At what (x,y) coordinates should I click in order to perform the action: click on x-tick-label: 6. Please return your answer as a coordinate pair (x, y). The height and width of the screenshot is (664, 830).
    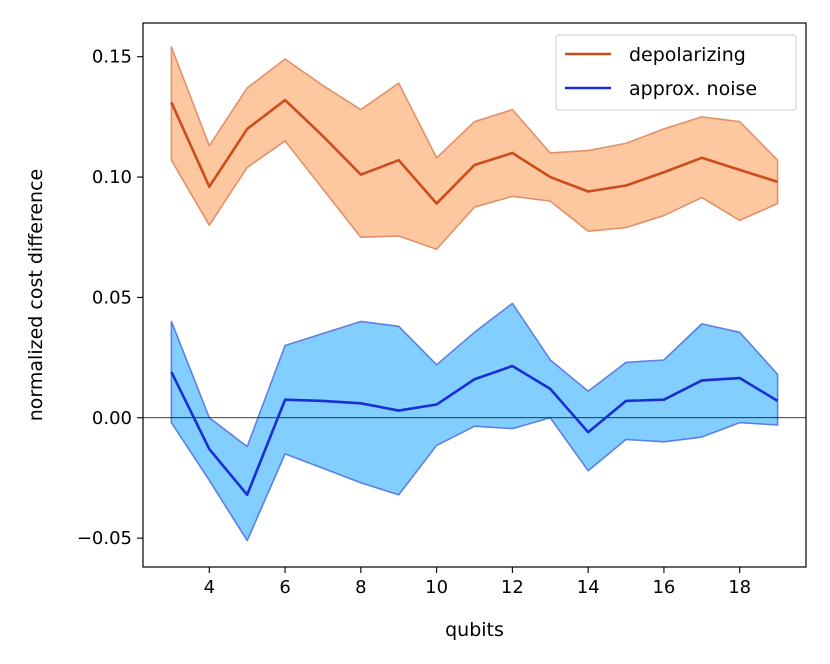
    Looking at the image, I should click on (284, 587).